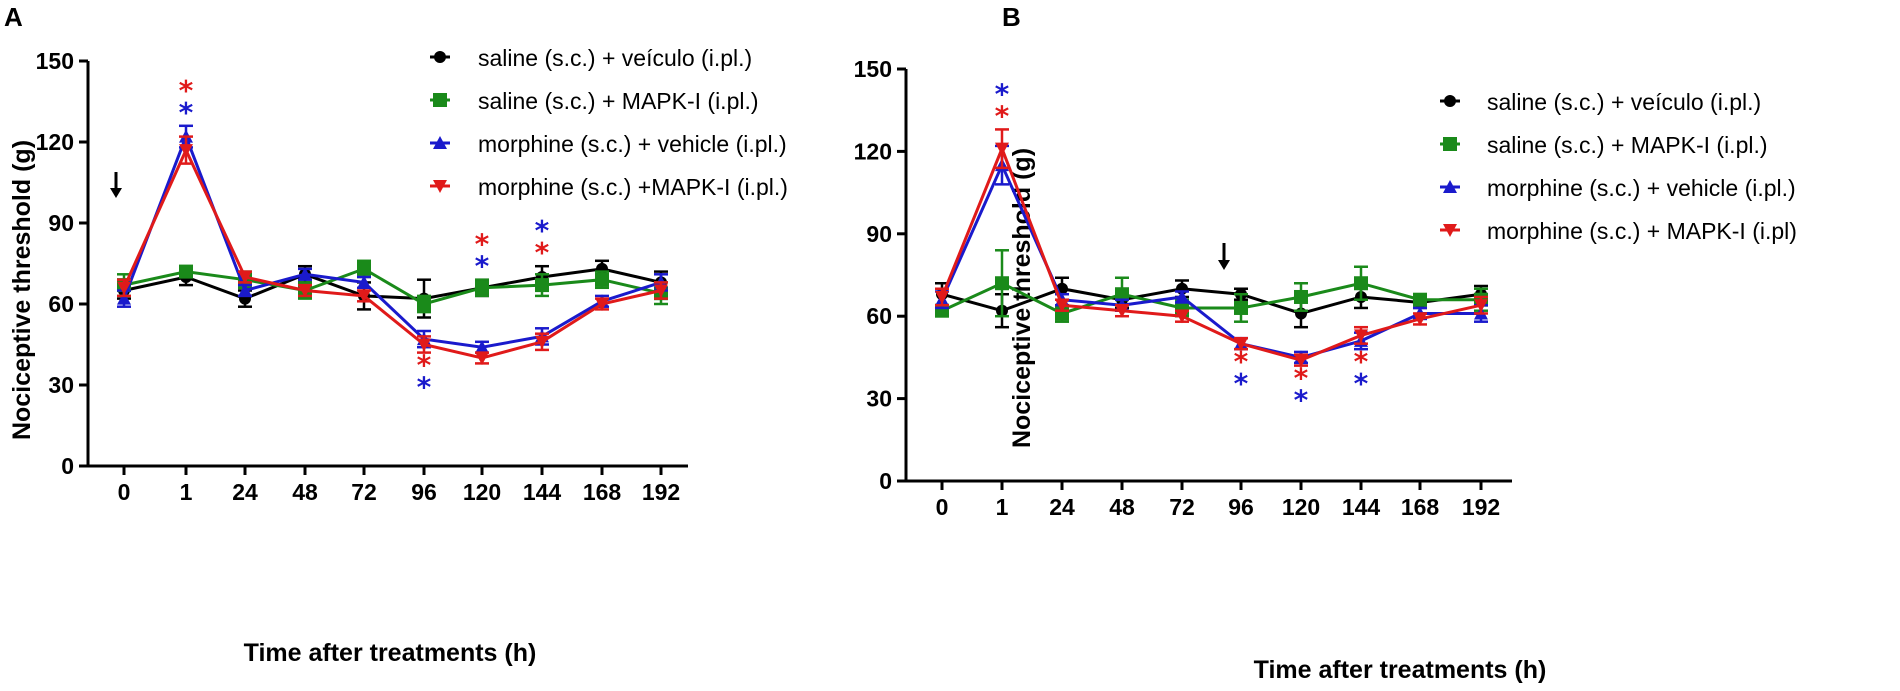 The width and height of the screenshot is (1900, 691). I want to click on legend-label: morphine (s.c.) + MAPK-I (i.pl), so click(1642, 231).